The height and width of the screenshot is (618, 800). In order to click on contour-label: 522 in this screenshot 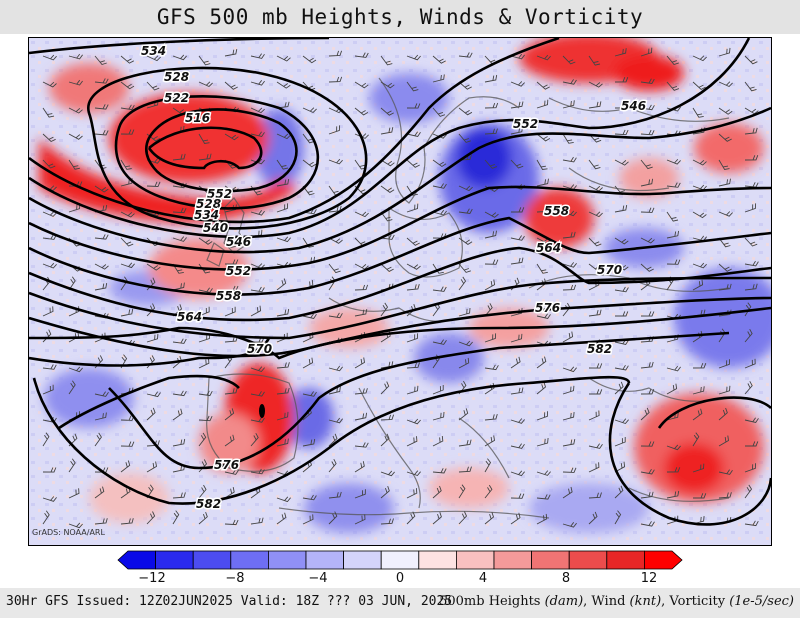, I will do `click(176, 98)`.